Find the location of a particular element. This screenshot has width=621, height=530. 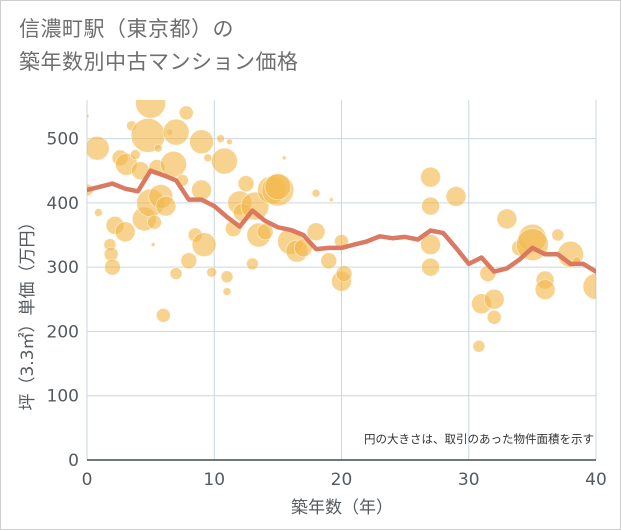

y-tick-label: 400 is located at coordinates (63, 204).